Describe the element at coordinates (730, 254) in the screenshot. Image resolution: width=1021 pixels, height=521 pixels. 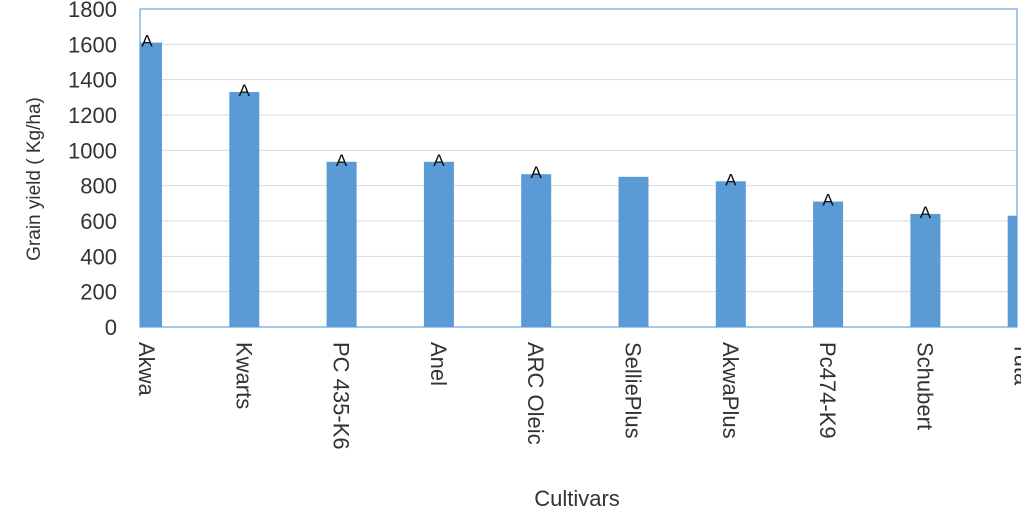
I see `bar-akwaplus` at that location.